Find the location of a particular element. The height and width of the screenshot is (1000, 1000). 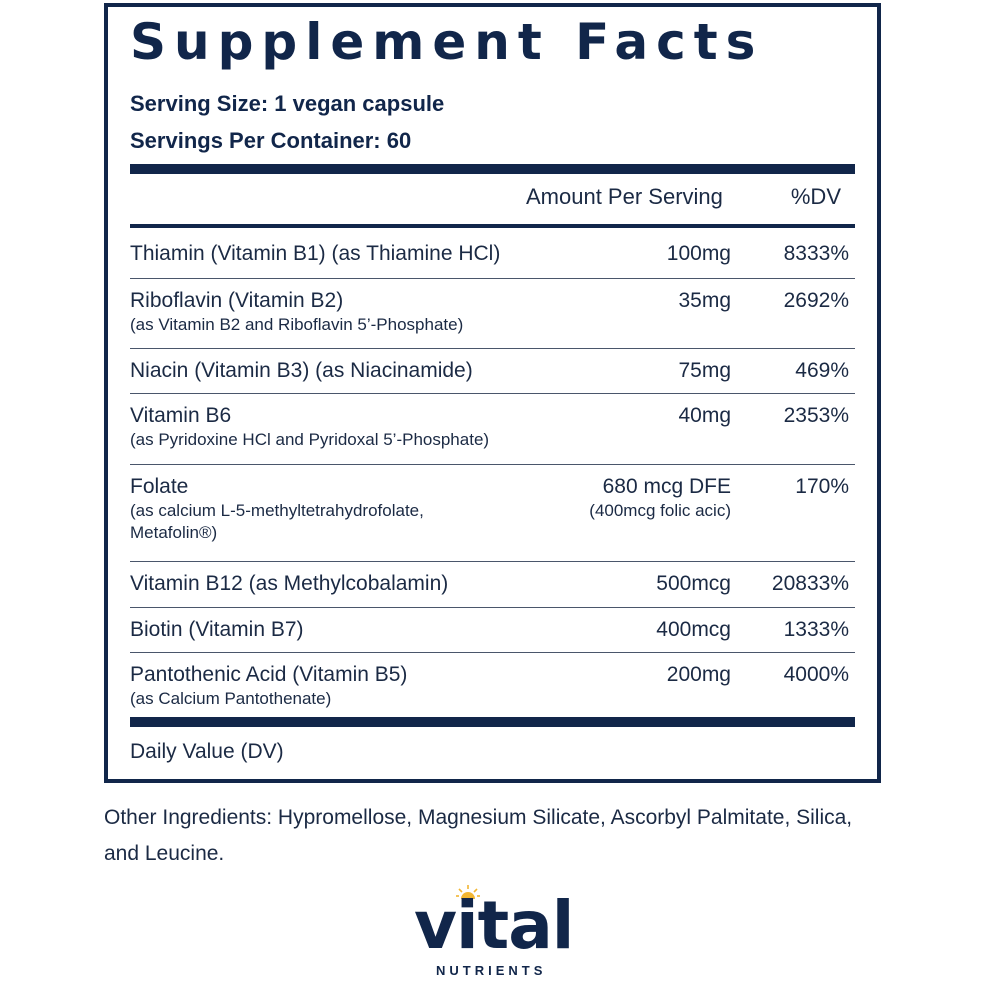

nutrient-dv: 8333% is located at coordinates (816, 253).